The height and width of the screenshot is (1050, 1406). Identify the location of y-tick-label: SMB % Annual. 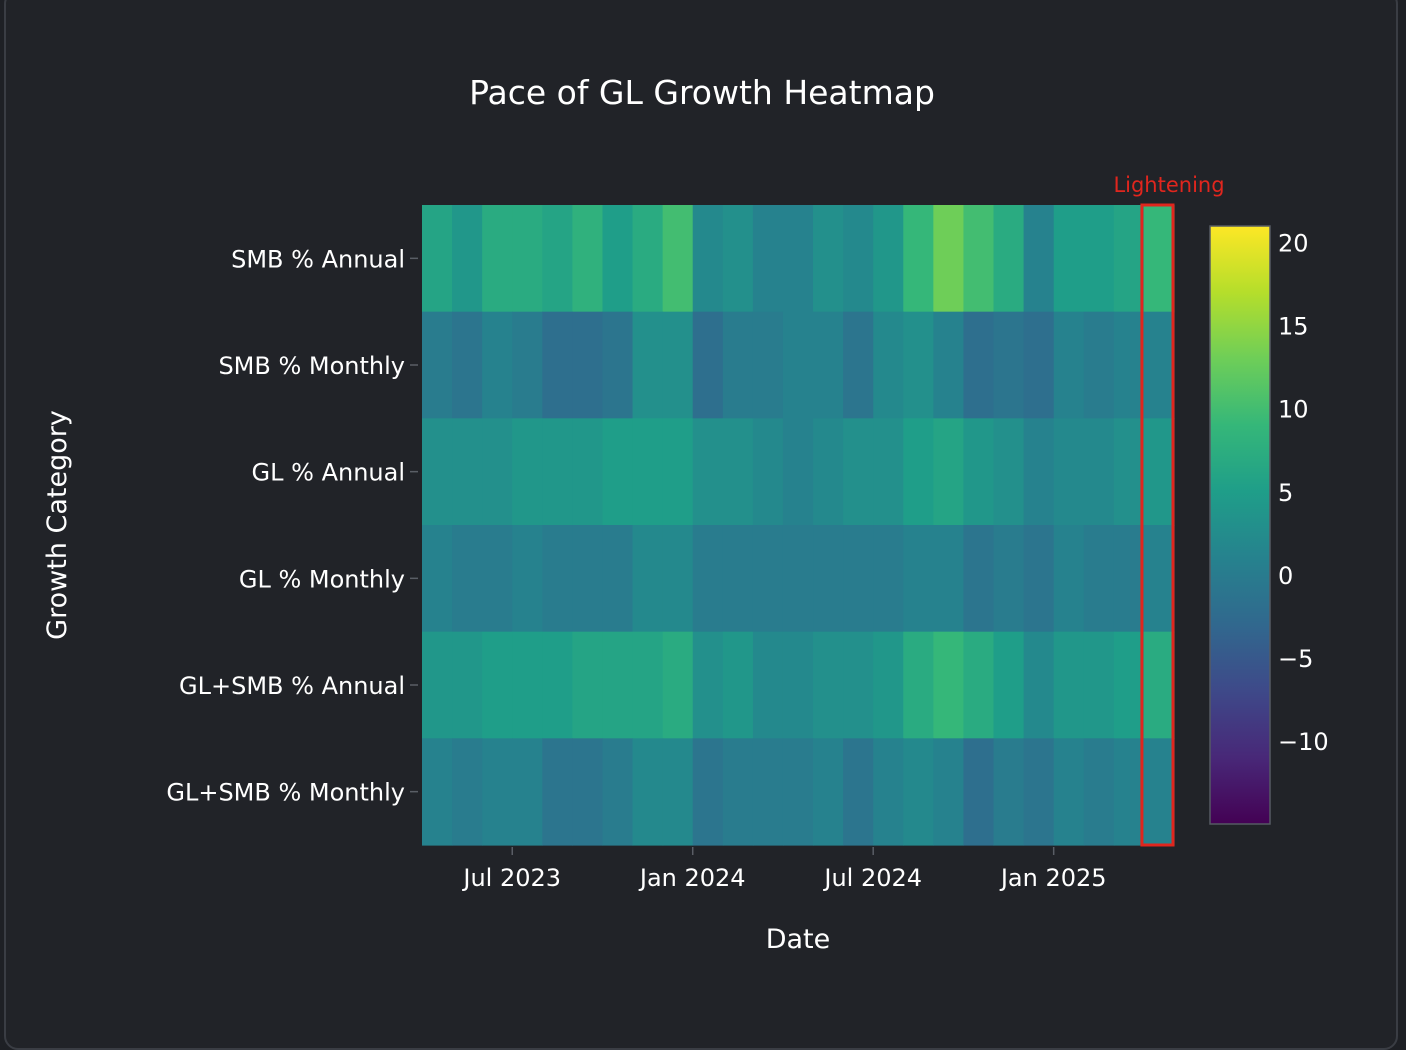
(318, 259).